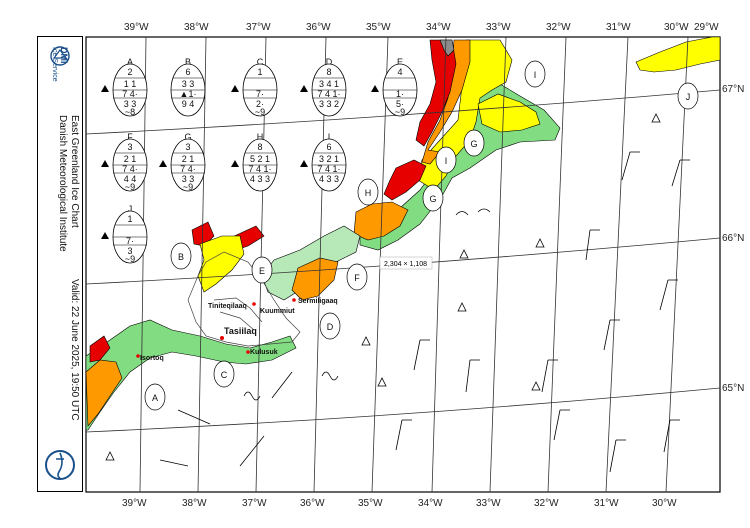  Describe the element at coordinates (400, 104) in the screenshot. I see `egg-form: 5·` at that location.